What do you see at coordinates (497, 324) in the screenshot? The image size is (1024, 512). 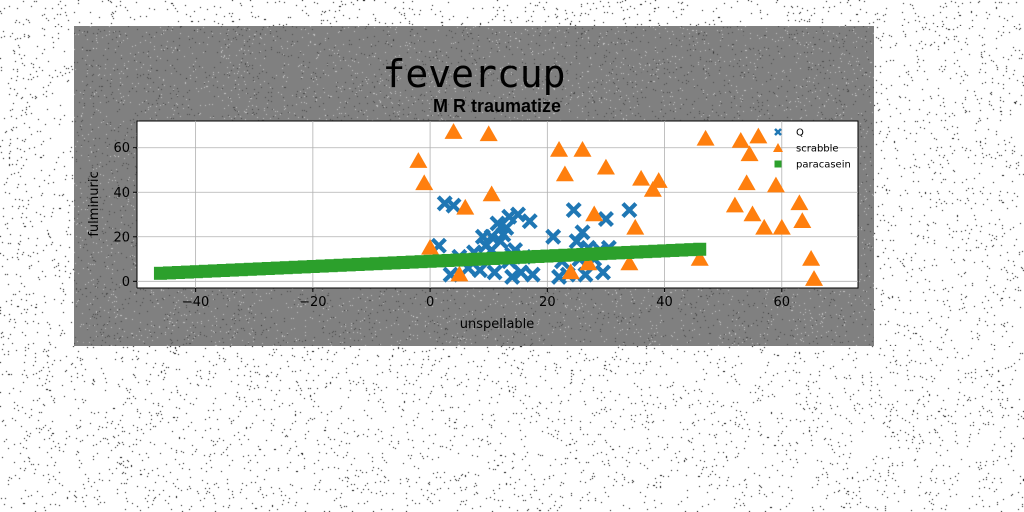 I see `x-axis-label: unspellable` at bounding box center [497, 324].